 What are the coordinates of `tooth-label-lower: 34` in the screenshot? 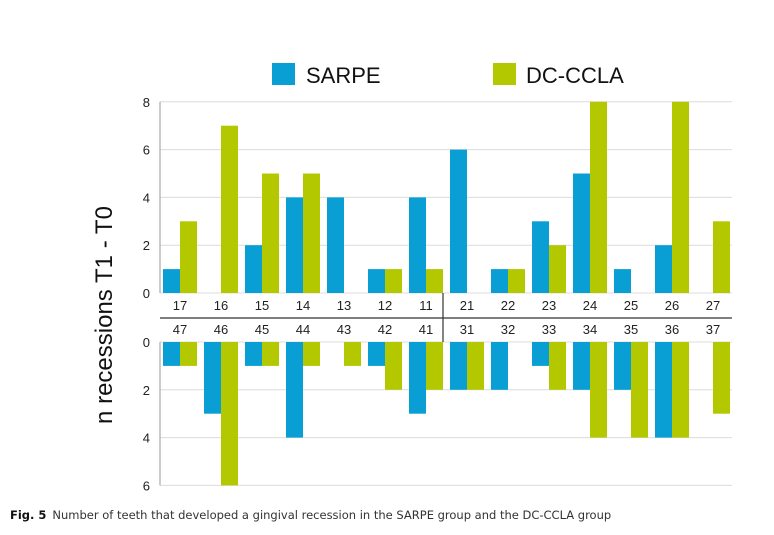 It's located at (590, 329).